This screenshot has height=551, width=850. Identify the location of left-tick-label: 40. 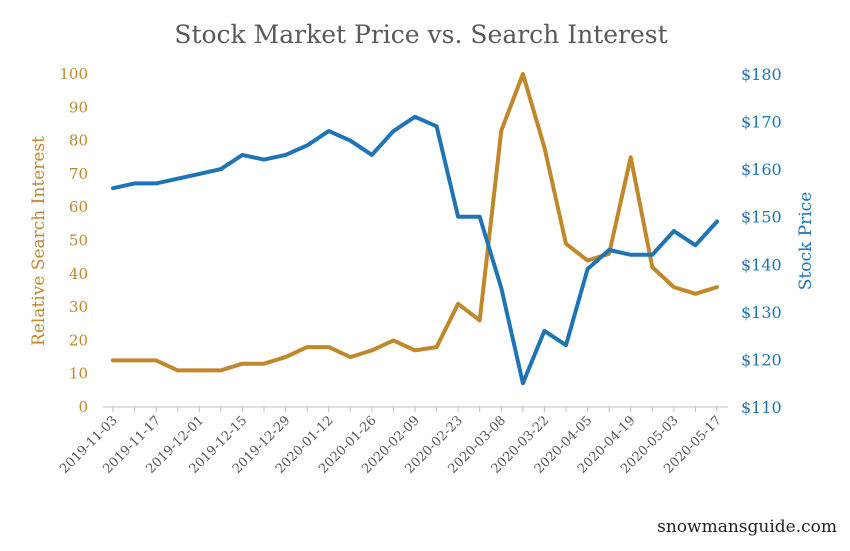
(78, 274).